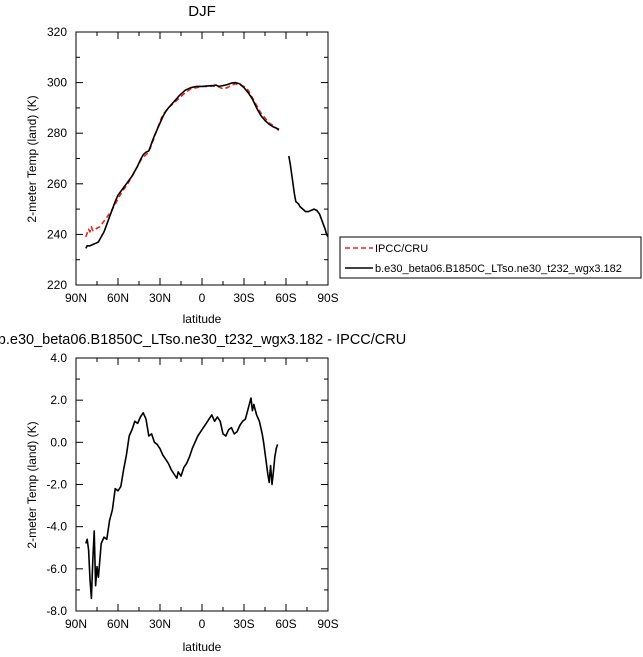 The height and width of the screenshot is (657, 643). Describe the element at coordinates (57, 234) in the screenshot. I see `y-tick-label: 240` at that location.